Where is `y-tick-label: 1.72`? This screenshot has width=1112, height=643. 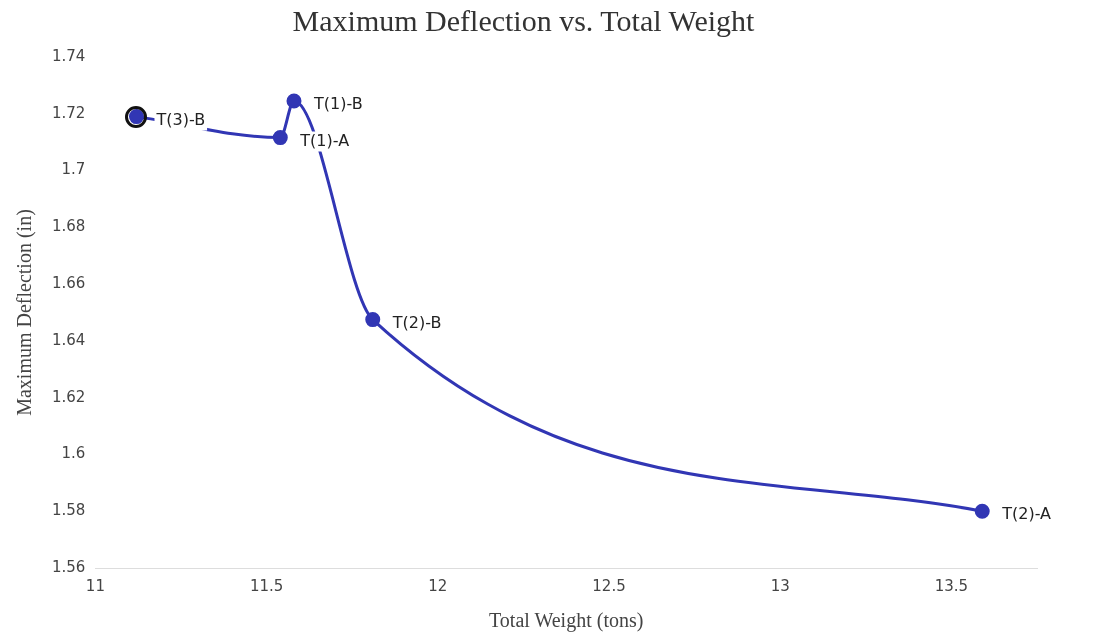
y-tick-label: 1.72 is located at coordinates (68, 112).